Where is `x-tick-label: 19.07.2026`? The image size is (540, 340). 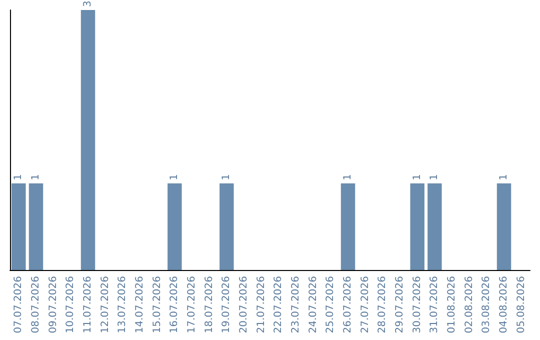 x-tick-label: 19.07.2026 is located at coordinates (226, 305).